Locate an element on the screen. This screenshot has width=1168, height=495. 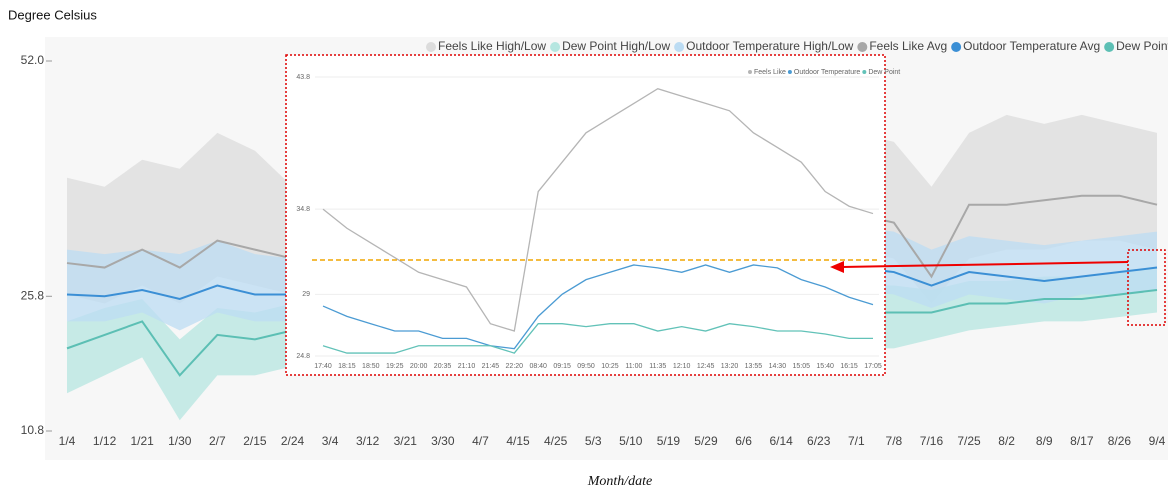
x-tick-label: 18:15 is located at coordinates (347, 366).